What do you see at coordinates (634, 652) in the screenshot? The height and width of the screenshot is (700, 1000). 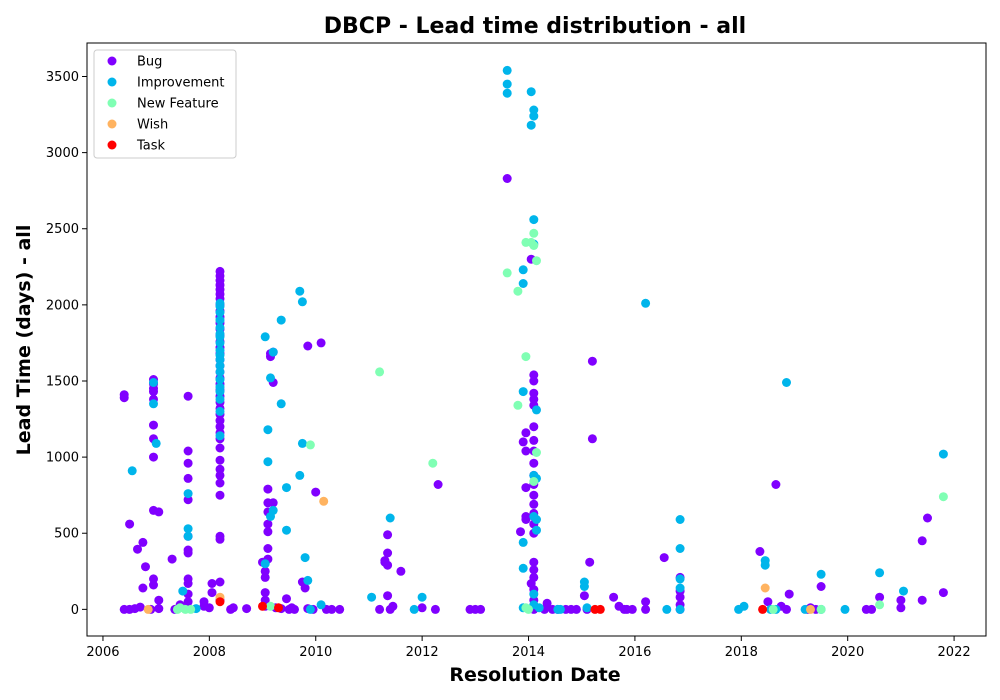 I see `x-tick-label-2016: 2016` at bounding box center [634, 652].